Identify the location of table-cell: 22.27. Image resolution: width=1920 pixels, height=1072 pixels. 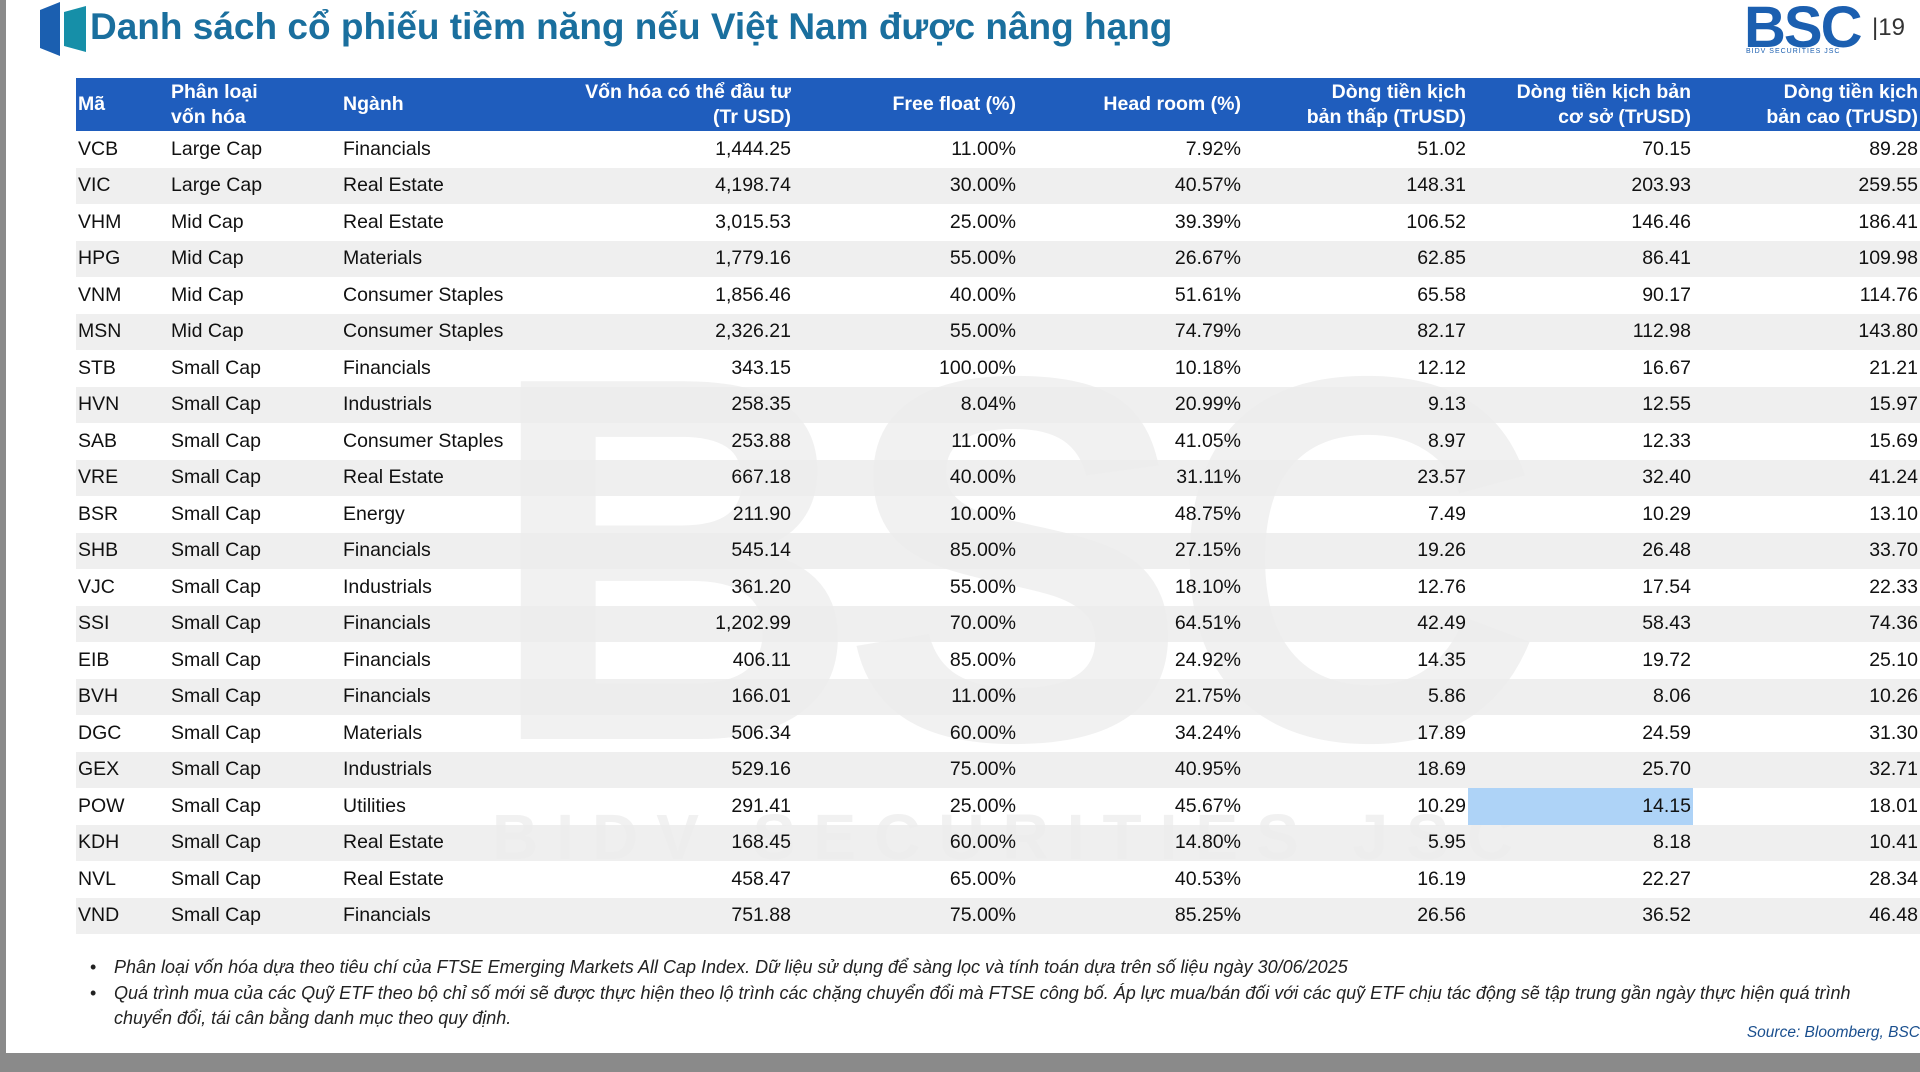
(1666, 878).